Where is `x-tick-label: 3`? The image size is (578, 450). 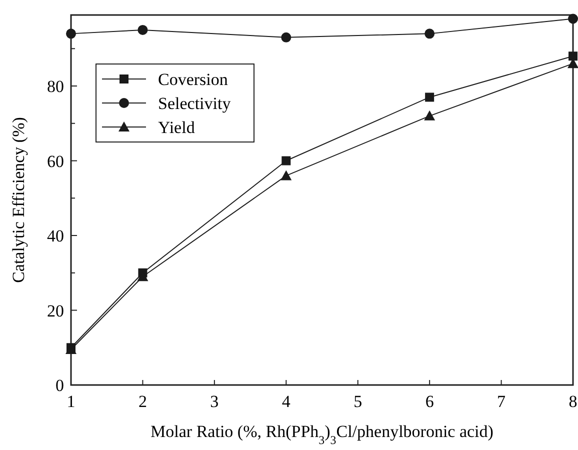
x-tick-label: 3 is located at coordinates (214, 401).